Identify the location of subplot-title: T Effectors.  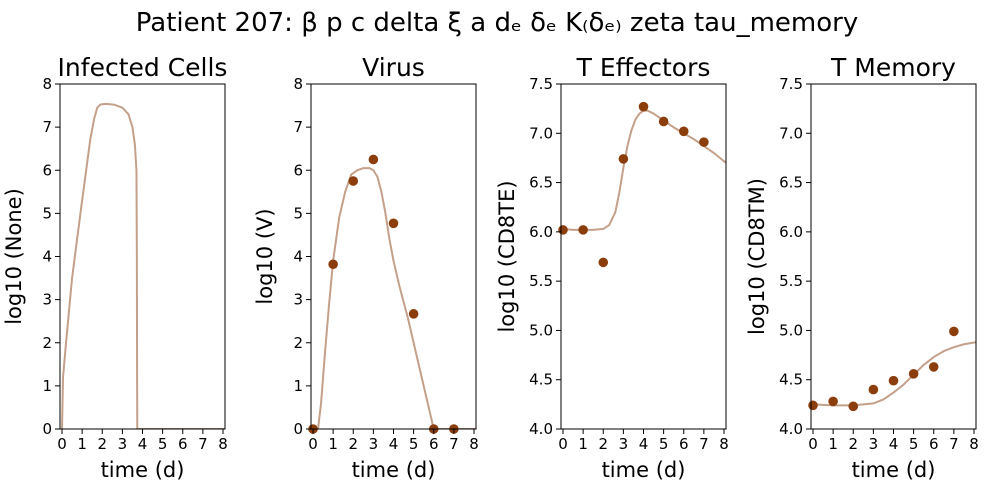
(643, 67).